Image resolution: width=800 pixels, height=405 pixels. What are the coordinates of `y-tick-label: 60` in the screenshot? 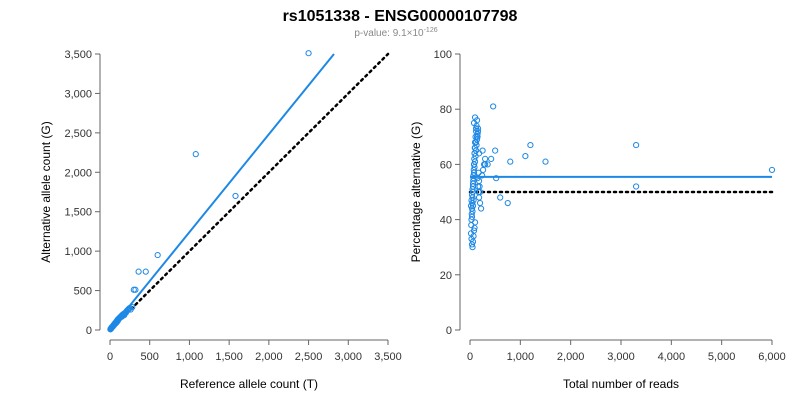 It's located at (446, 165).